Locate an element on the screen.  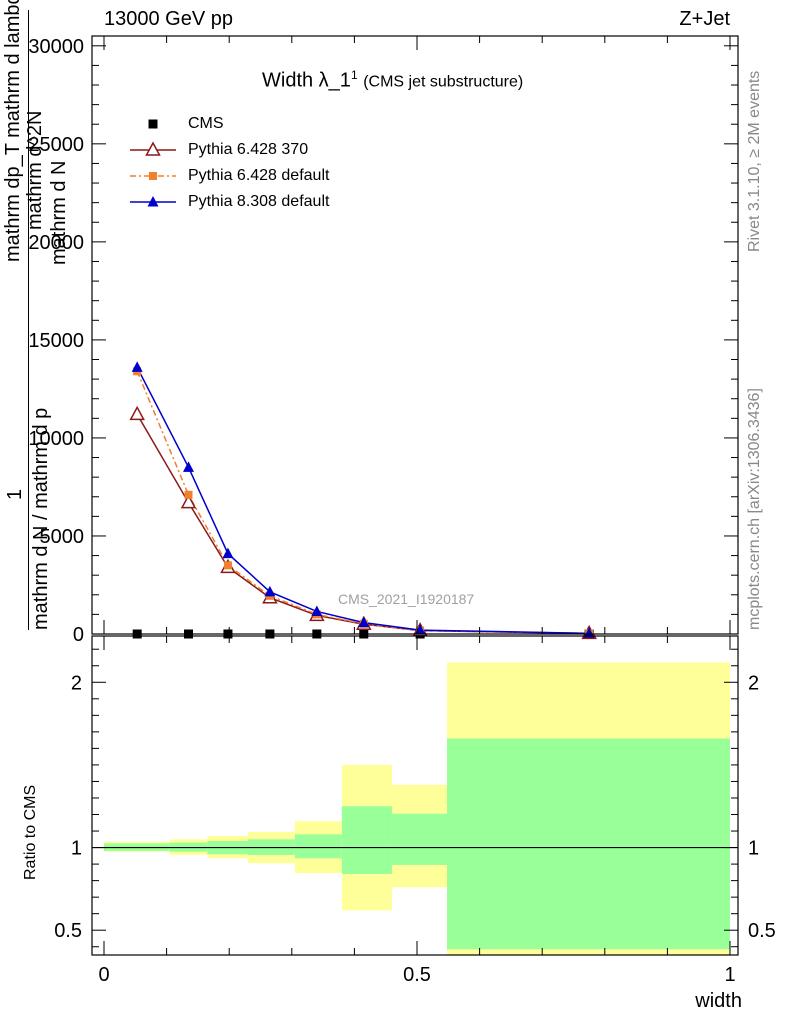
ratio-xtick-label: 0 is located at coordinates (103, 975).